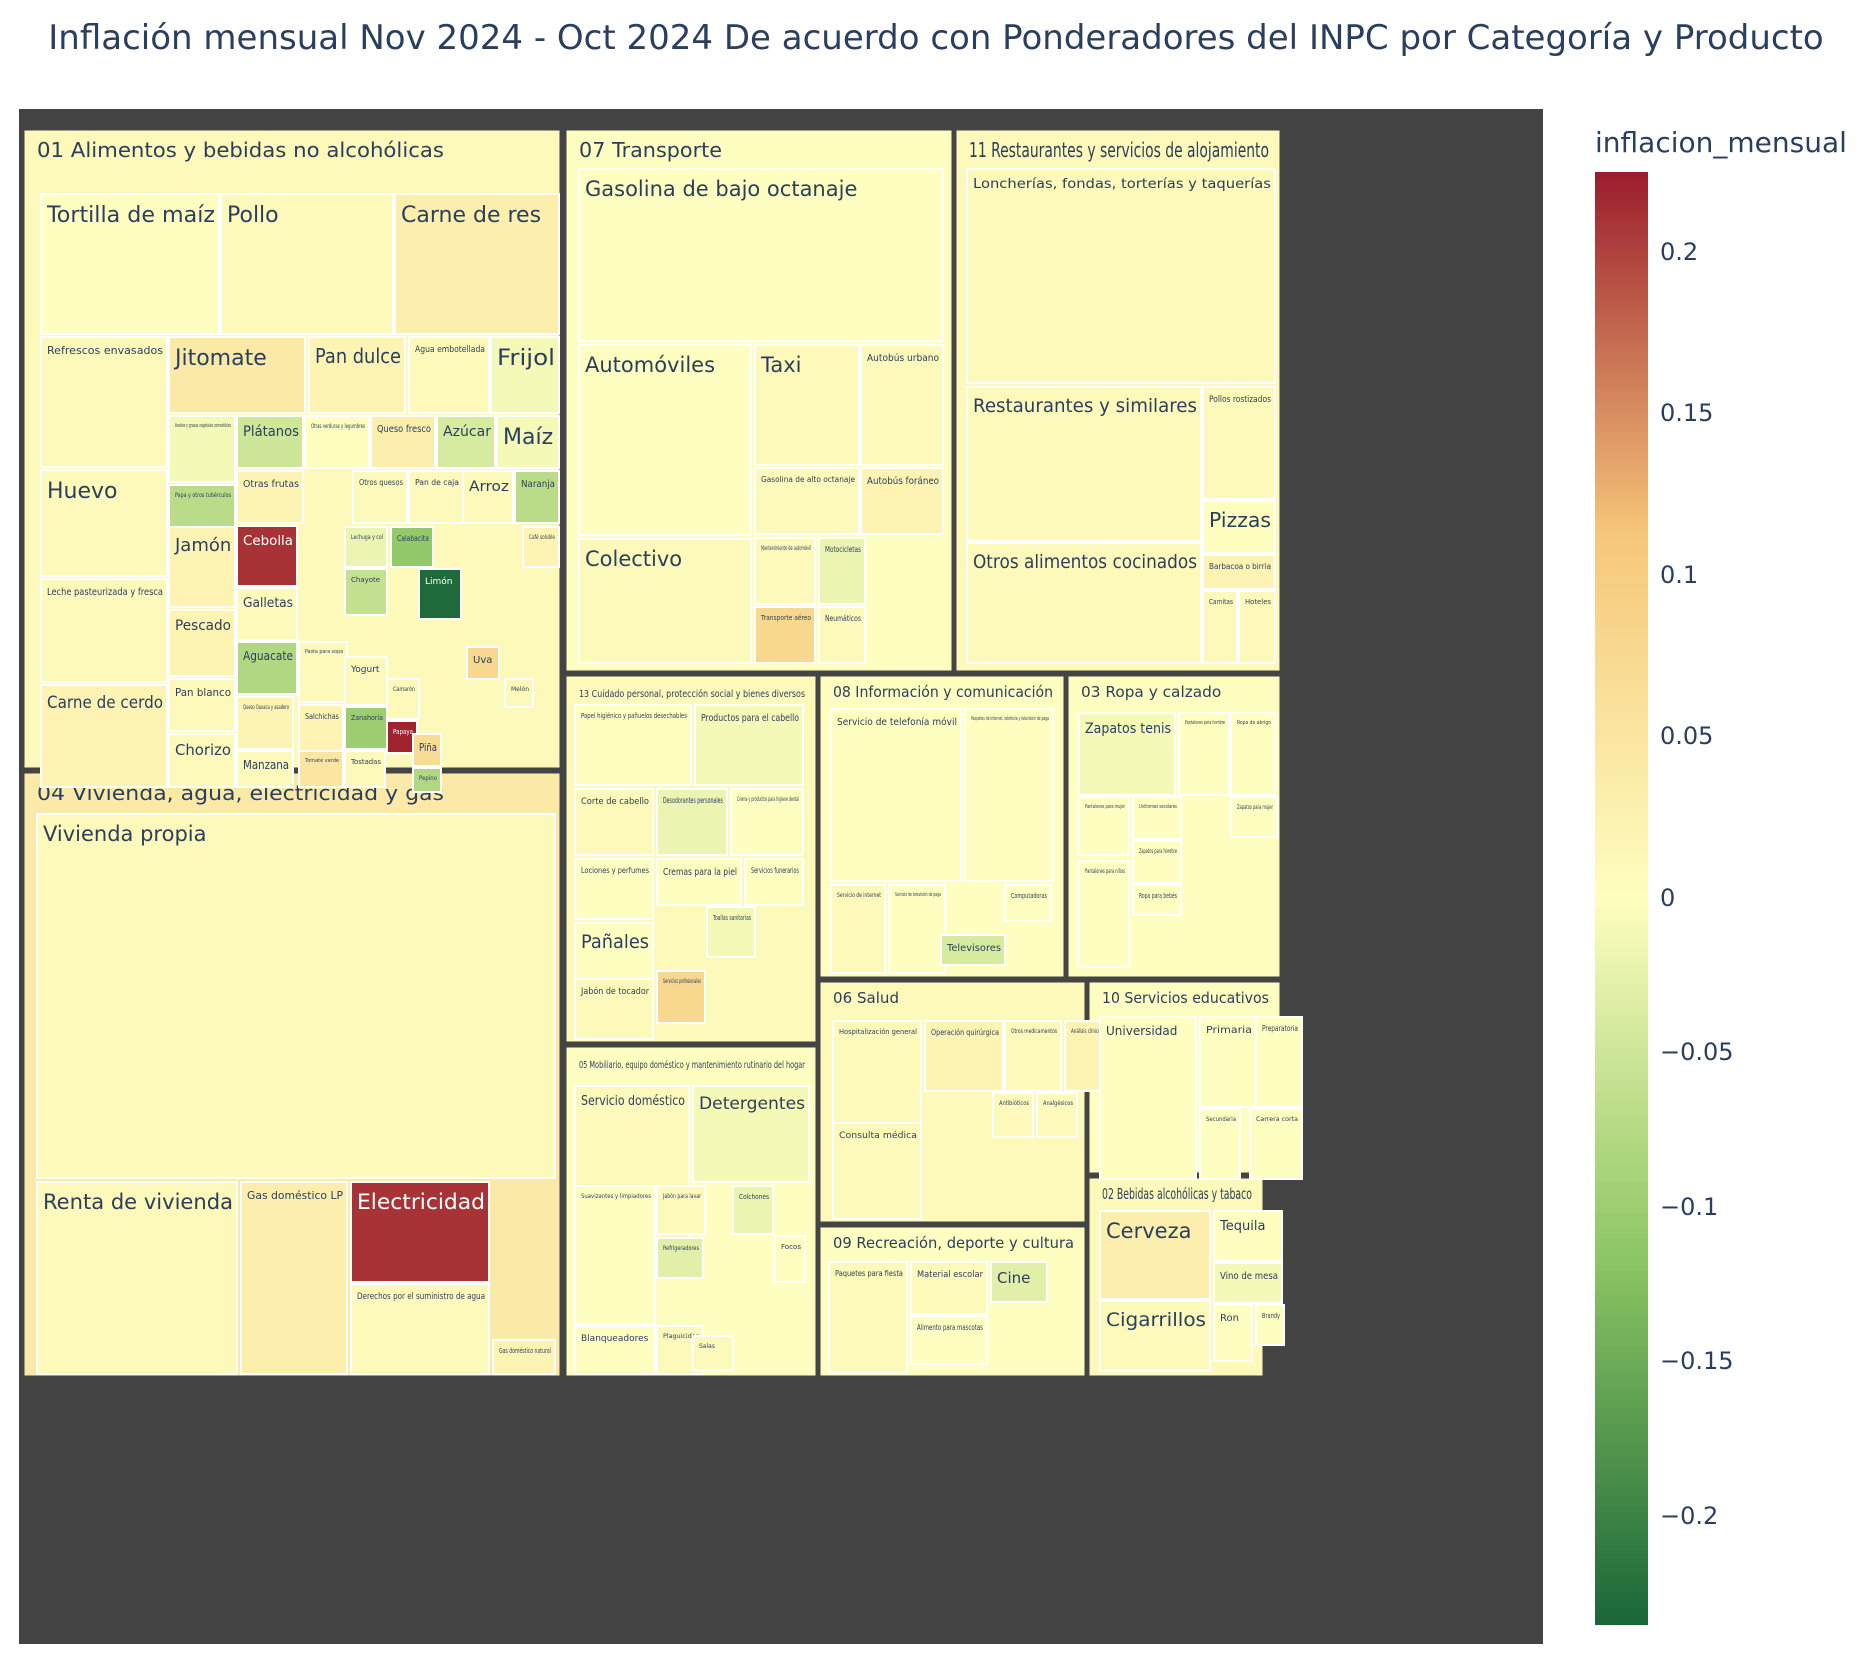 The image size is (1872, 1674). Describe the element at coordinates (420, 1329) in the screenshot. I see `treemap-tile: Derechos por el suministro de agua` at that location.